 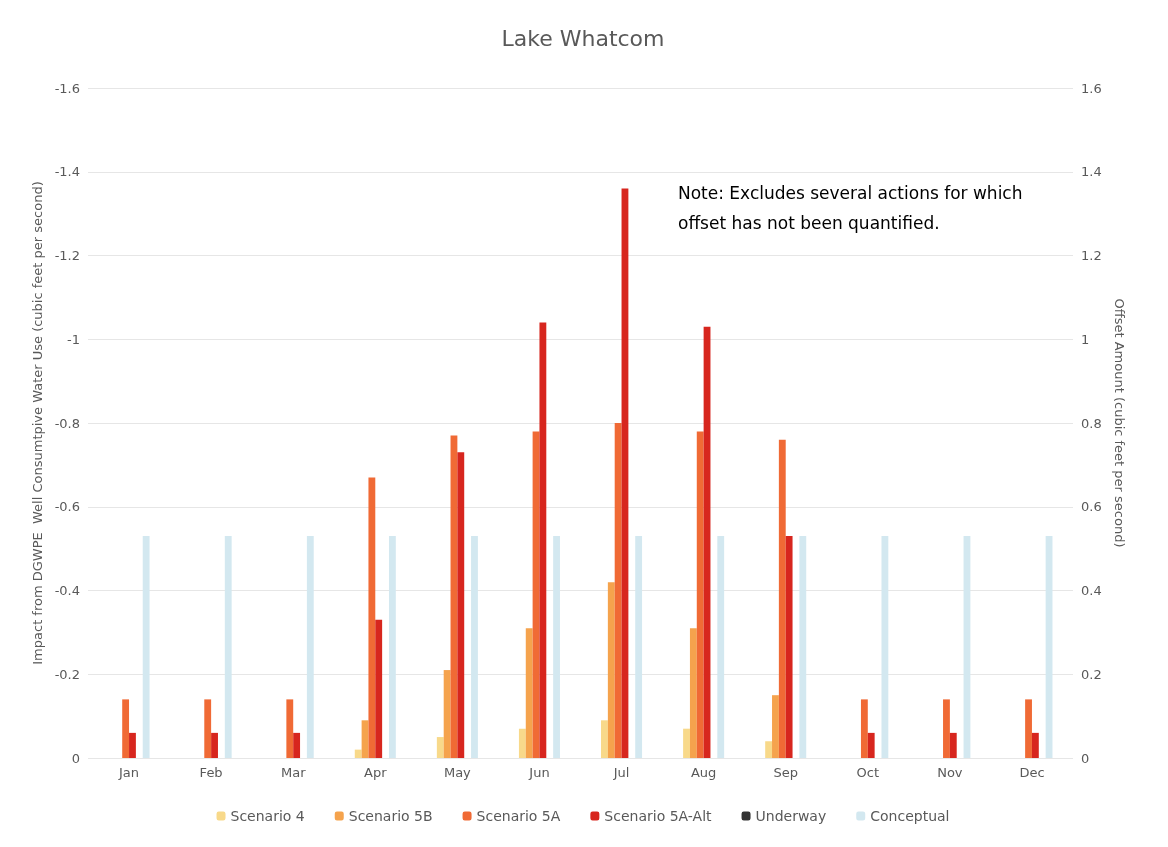 What do you see at coordinates (1091, 507) in the screenshot?
I see `y2-tick-label: 0.6` at bounding box center [1091, 507].